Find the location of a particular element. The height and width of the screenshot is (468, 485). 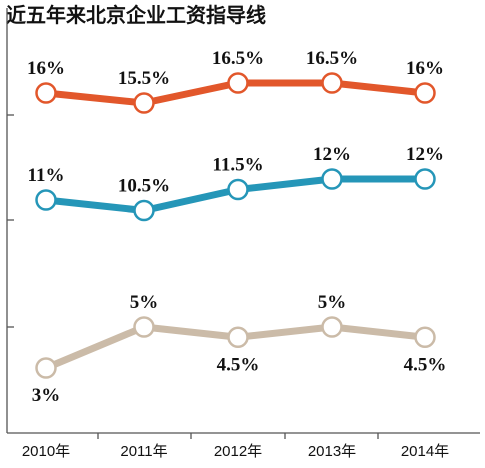

x-tick-label: 2011年 is located at coordinates (143, 451).